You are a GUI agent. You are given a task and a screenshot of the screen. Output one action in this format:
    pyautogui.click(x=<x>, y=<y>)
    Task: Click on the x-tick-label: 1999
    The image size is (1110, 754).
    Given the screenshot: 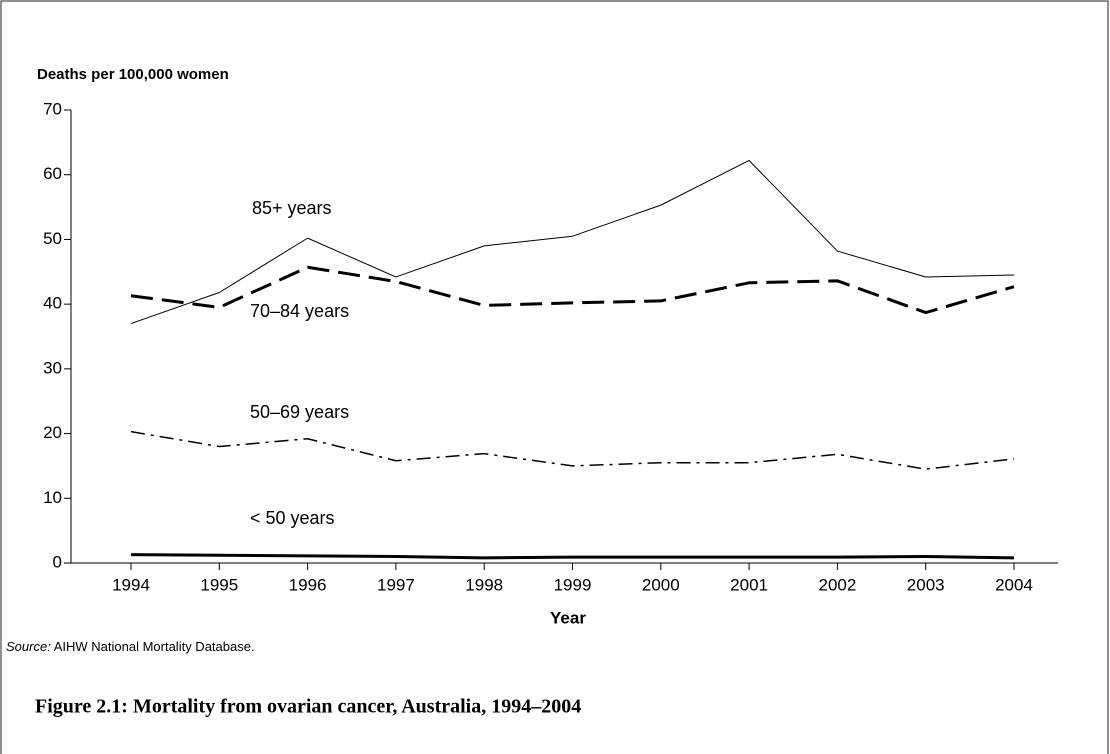 What is the action you would take?
    pyautogui.click(x=573, y=584)
    